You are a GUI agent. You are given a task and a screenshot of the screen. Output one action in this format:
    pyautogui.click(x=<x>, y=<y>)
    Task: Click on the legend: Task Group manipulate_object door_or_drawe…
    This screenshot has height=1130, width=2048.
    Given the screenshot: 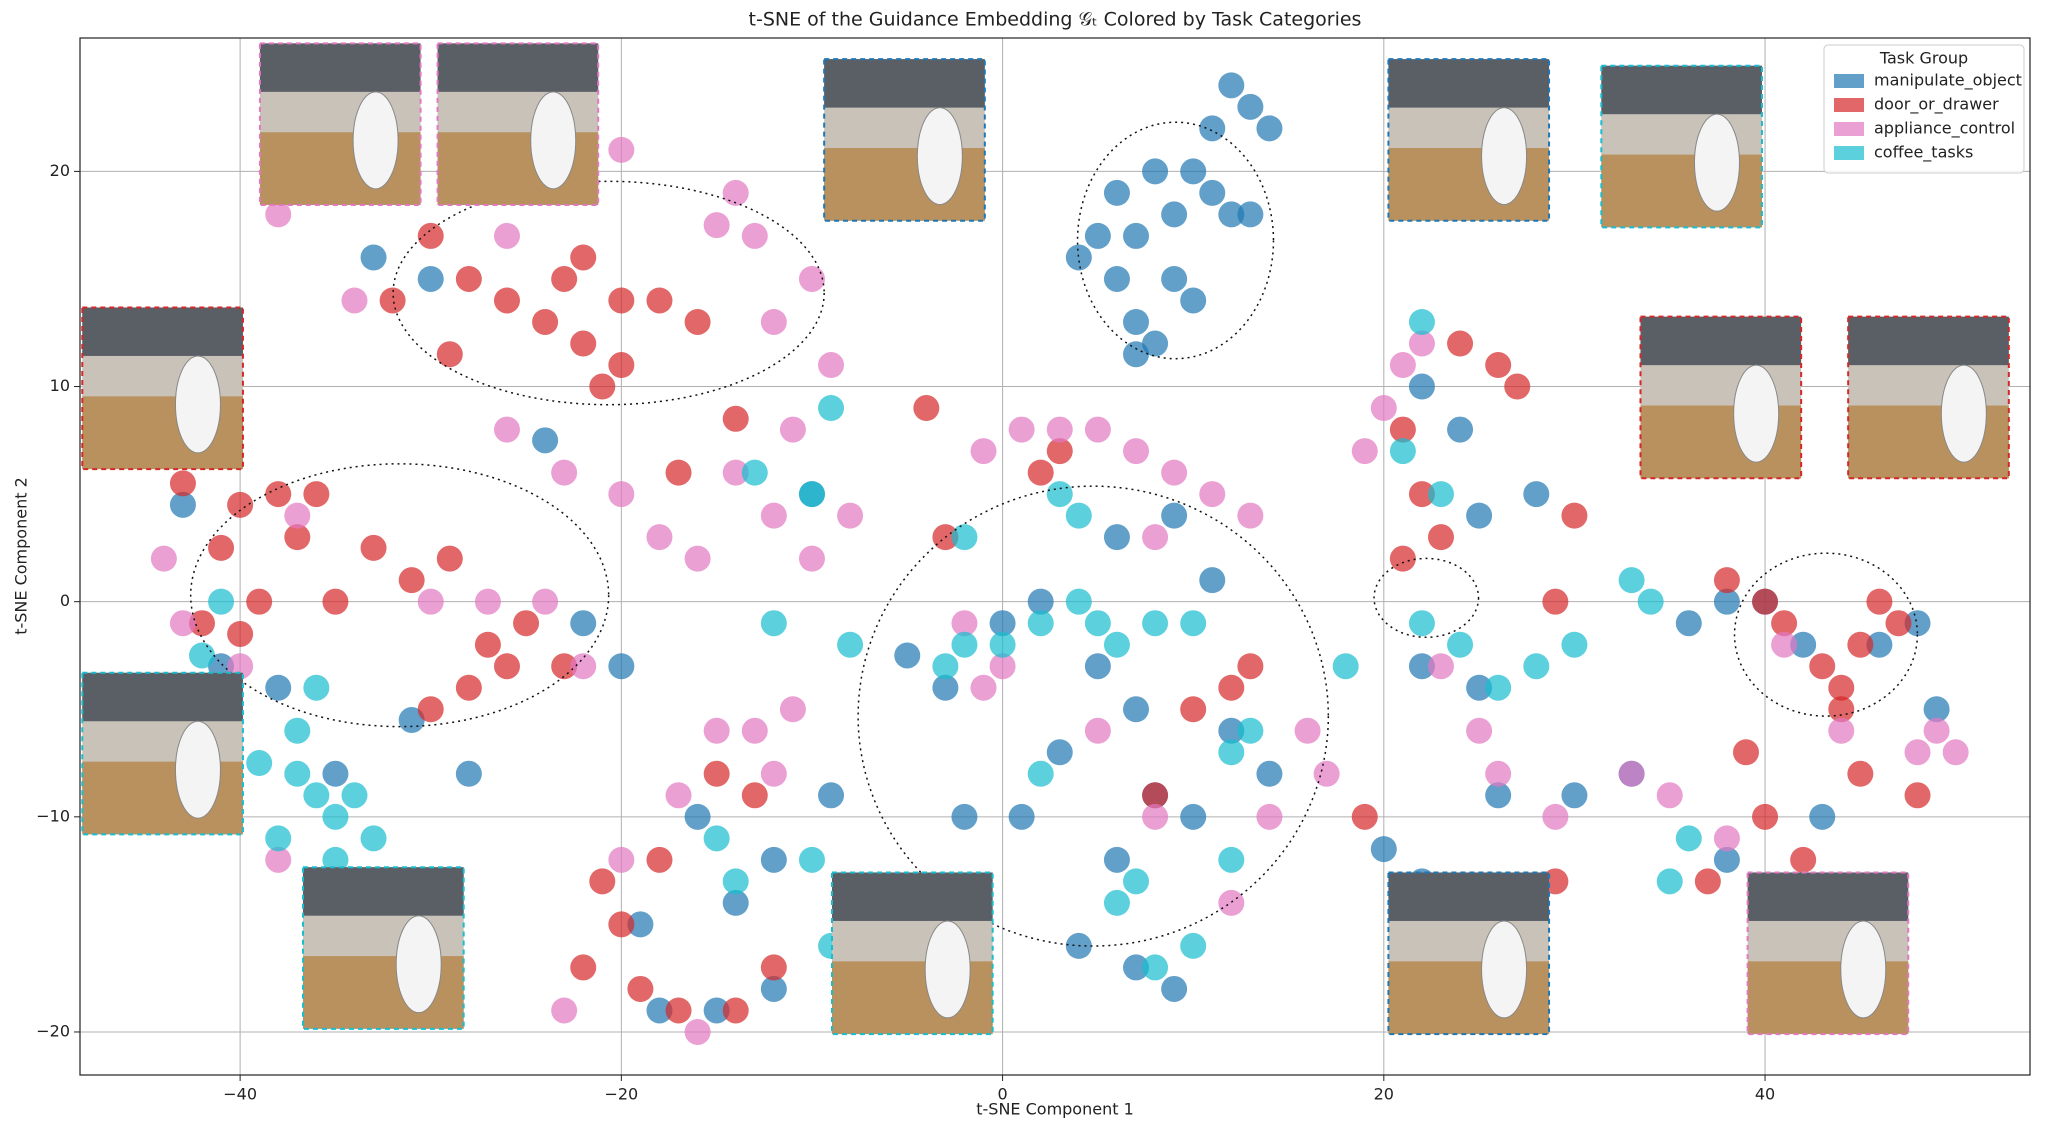 What is the action you would take?
    pyautogui.click(x=1924, y=109)
    